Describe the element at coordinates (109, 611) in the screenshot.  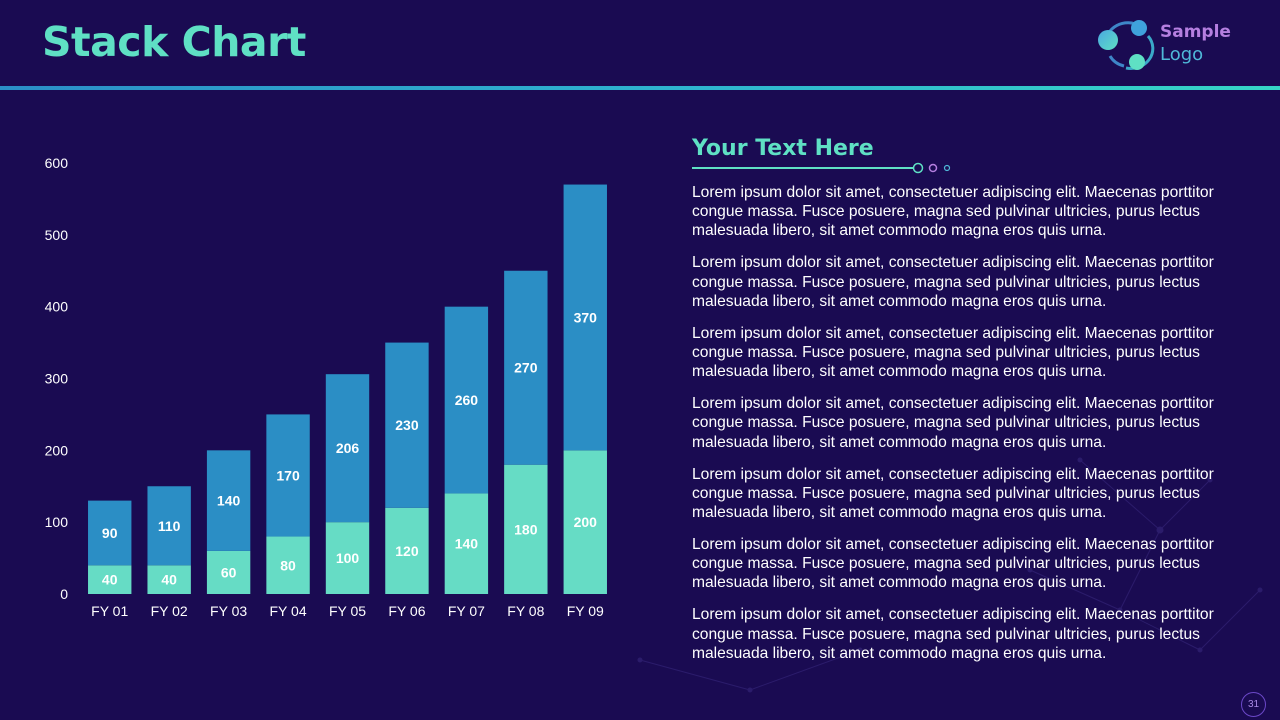
I see `x-tick-label: FY 01` at that location.